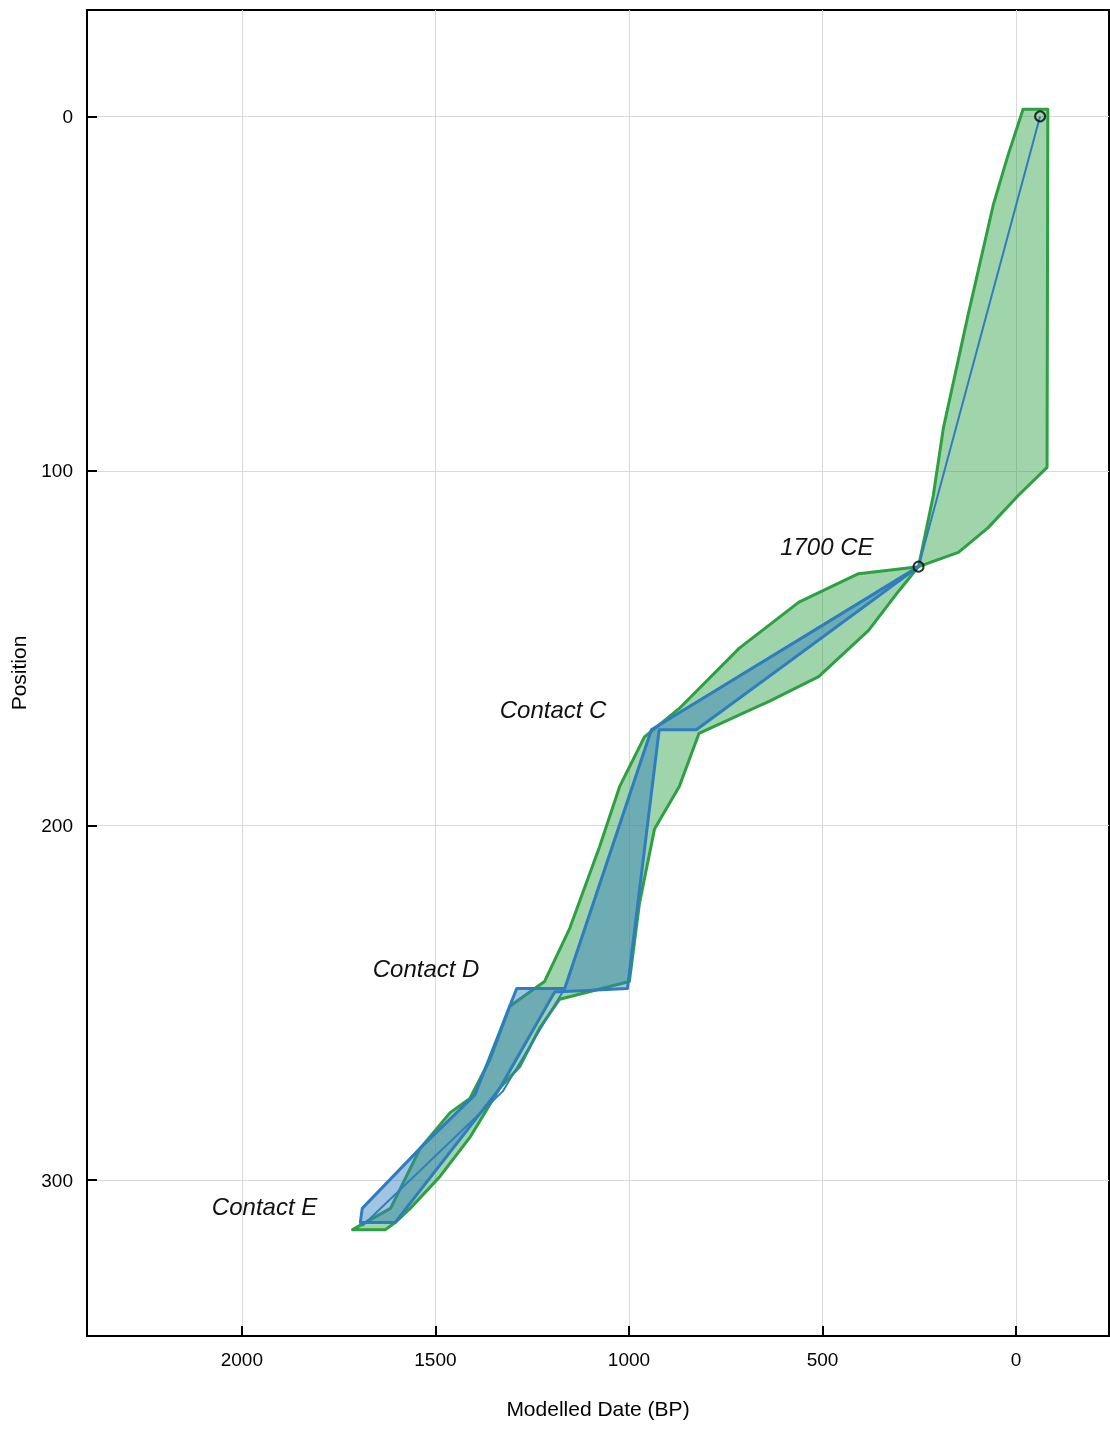 The image size is (1110, 1434). What do you see at coordinates (435, 1359) in the screenshot?
I see `x-tick-label: 1500` at bounding box center [435, 1359].